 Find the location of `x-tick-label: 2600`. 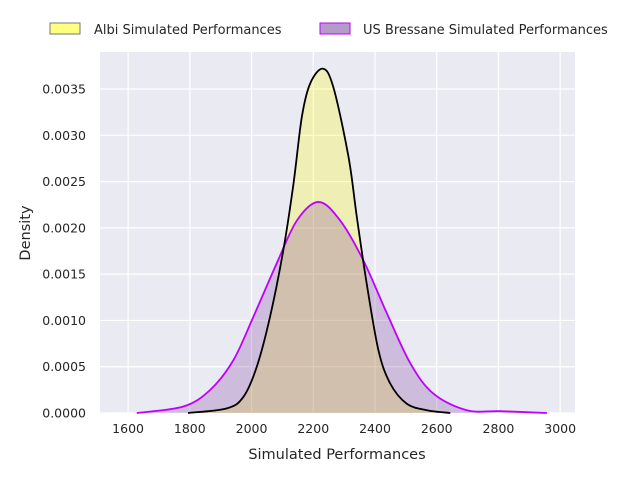

x-tick-label: 2600 is located at coordinates (437, 428).